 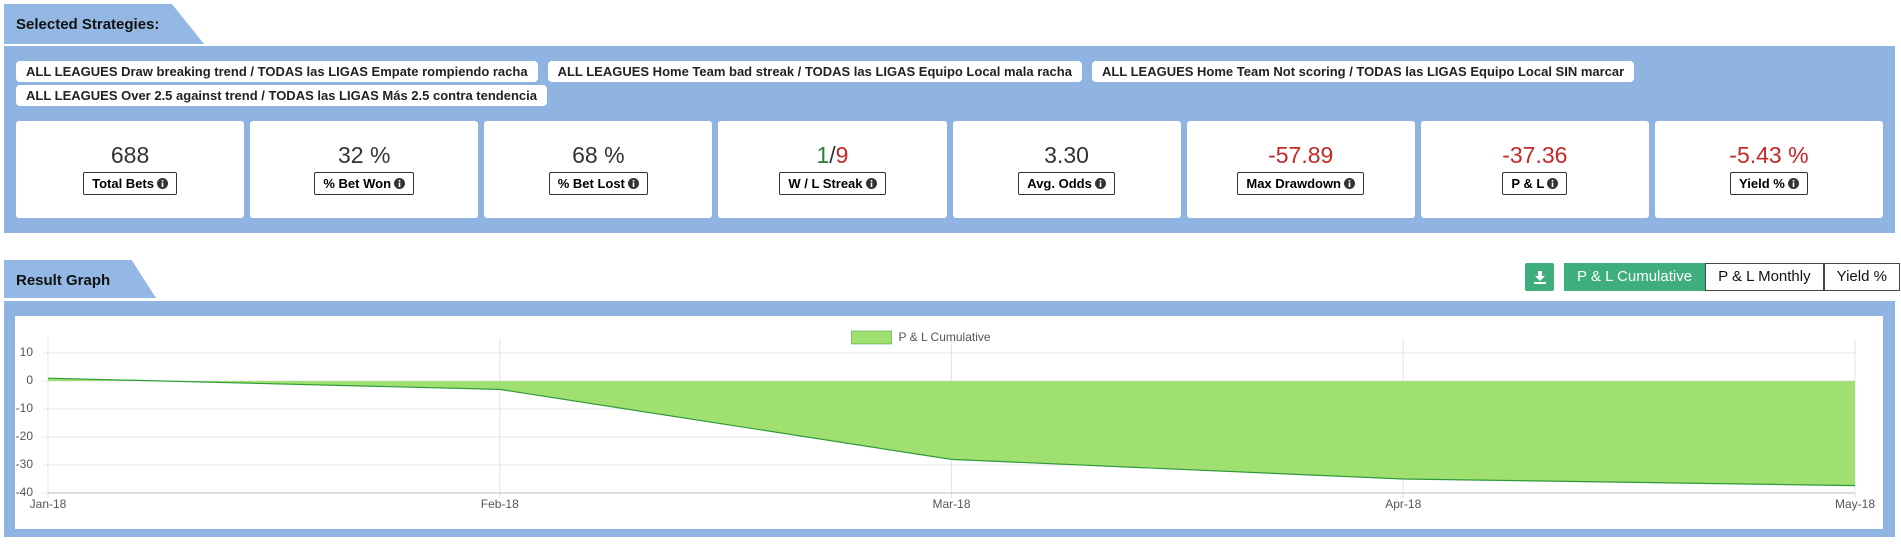 I want to click on streak-wins: 1, so click(x=823, y=155).